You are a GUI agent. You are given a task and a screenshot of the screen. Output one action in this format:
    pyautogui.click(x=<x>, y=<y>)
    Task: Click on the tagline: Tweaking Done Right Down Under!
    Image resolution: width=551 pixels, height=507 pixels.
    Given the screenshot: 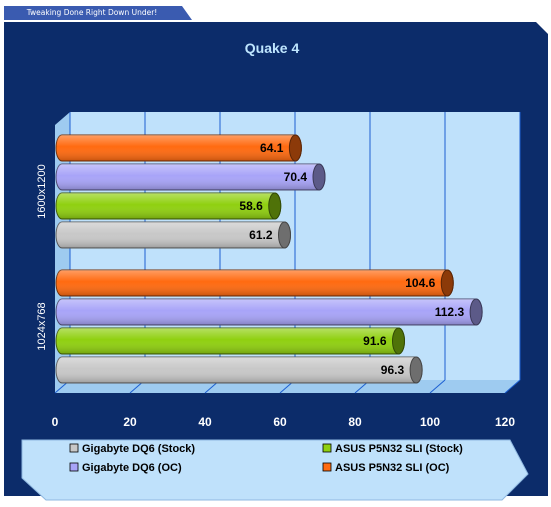 What is the action you would take?
    pyautogui.click(x=92, y=12)
    